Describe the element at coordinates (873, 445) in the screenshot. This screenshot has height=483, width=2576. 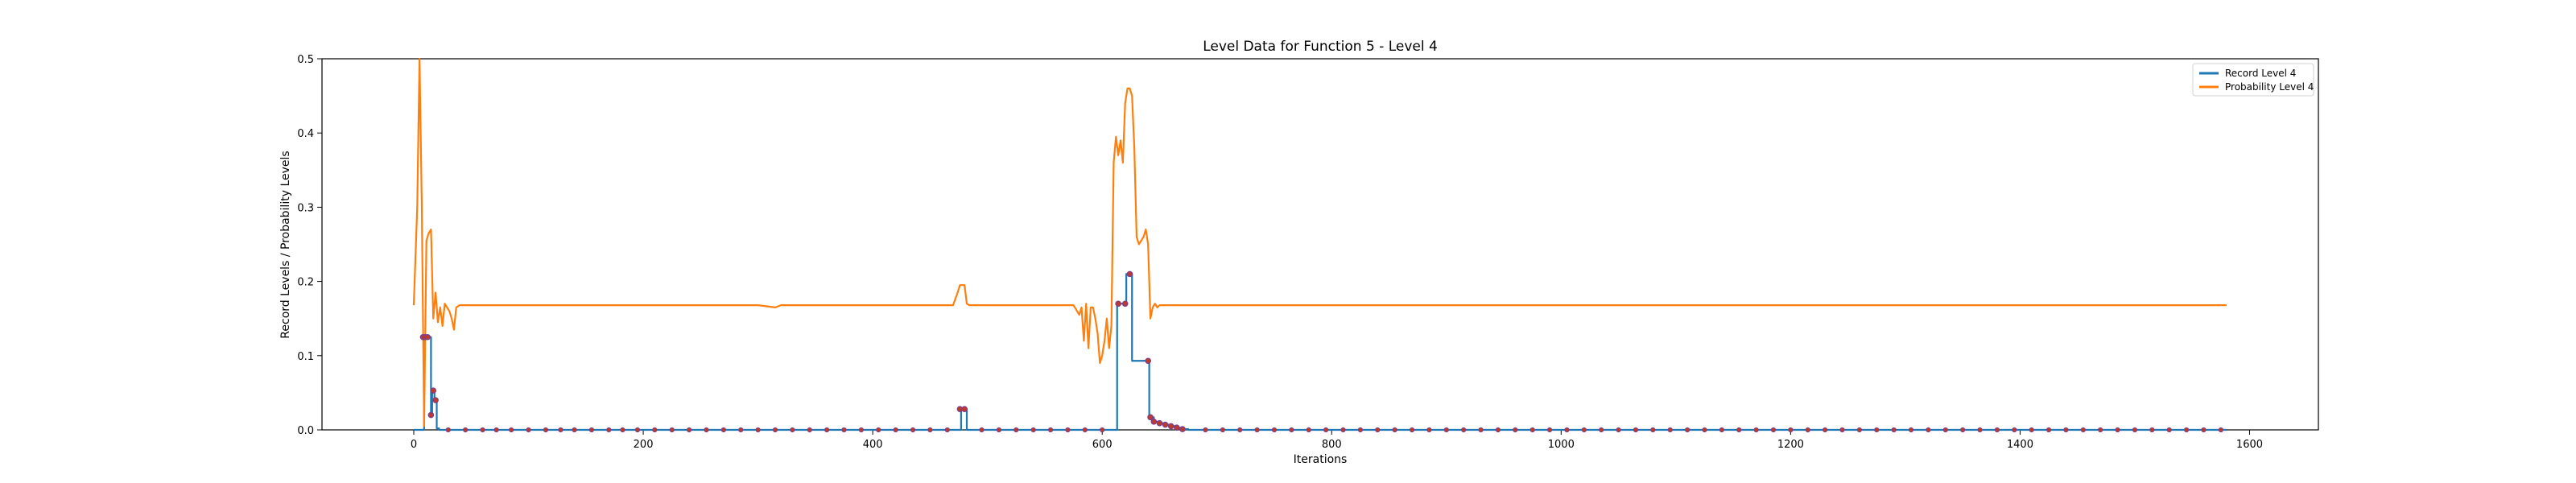
I see `x-tick-label: 400` at that location.